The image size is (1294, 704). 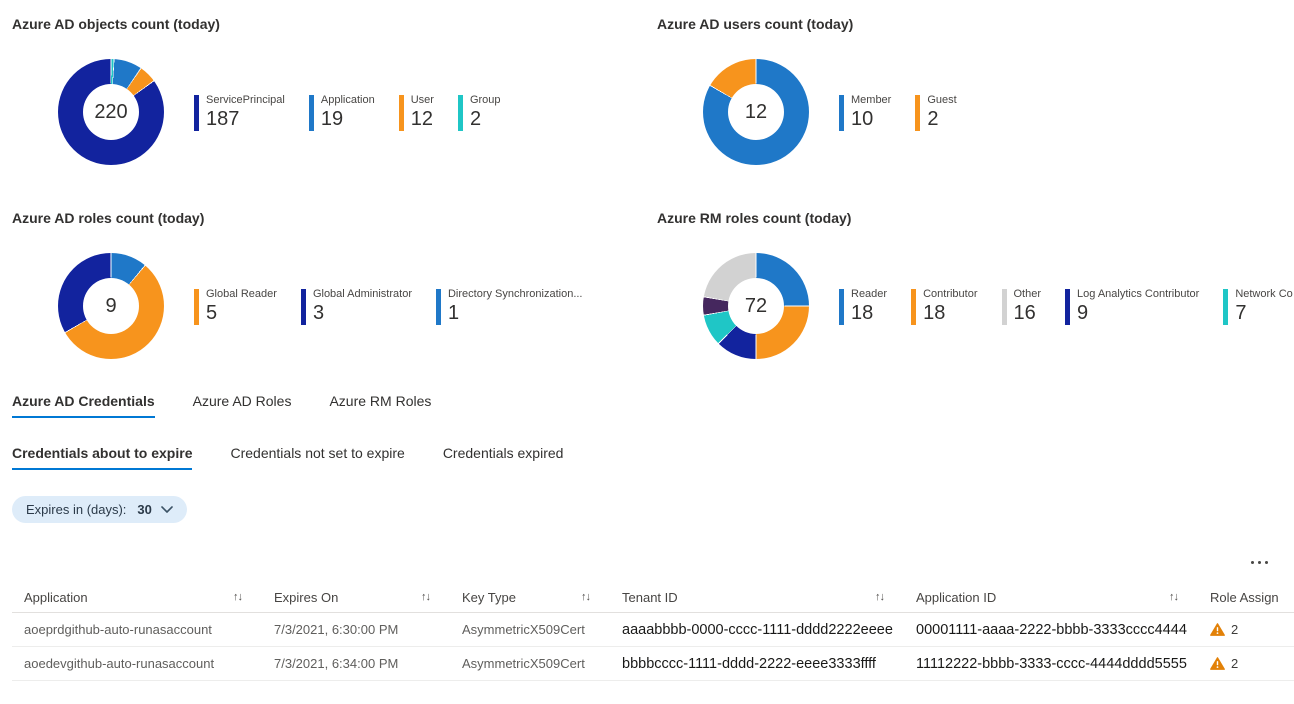 I want to click on tab-azure-ad-credentials: Azure AD Credentials, so click(x=83, y=405).